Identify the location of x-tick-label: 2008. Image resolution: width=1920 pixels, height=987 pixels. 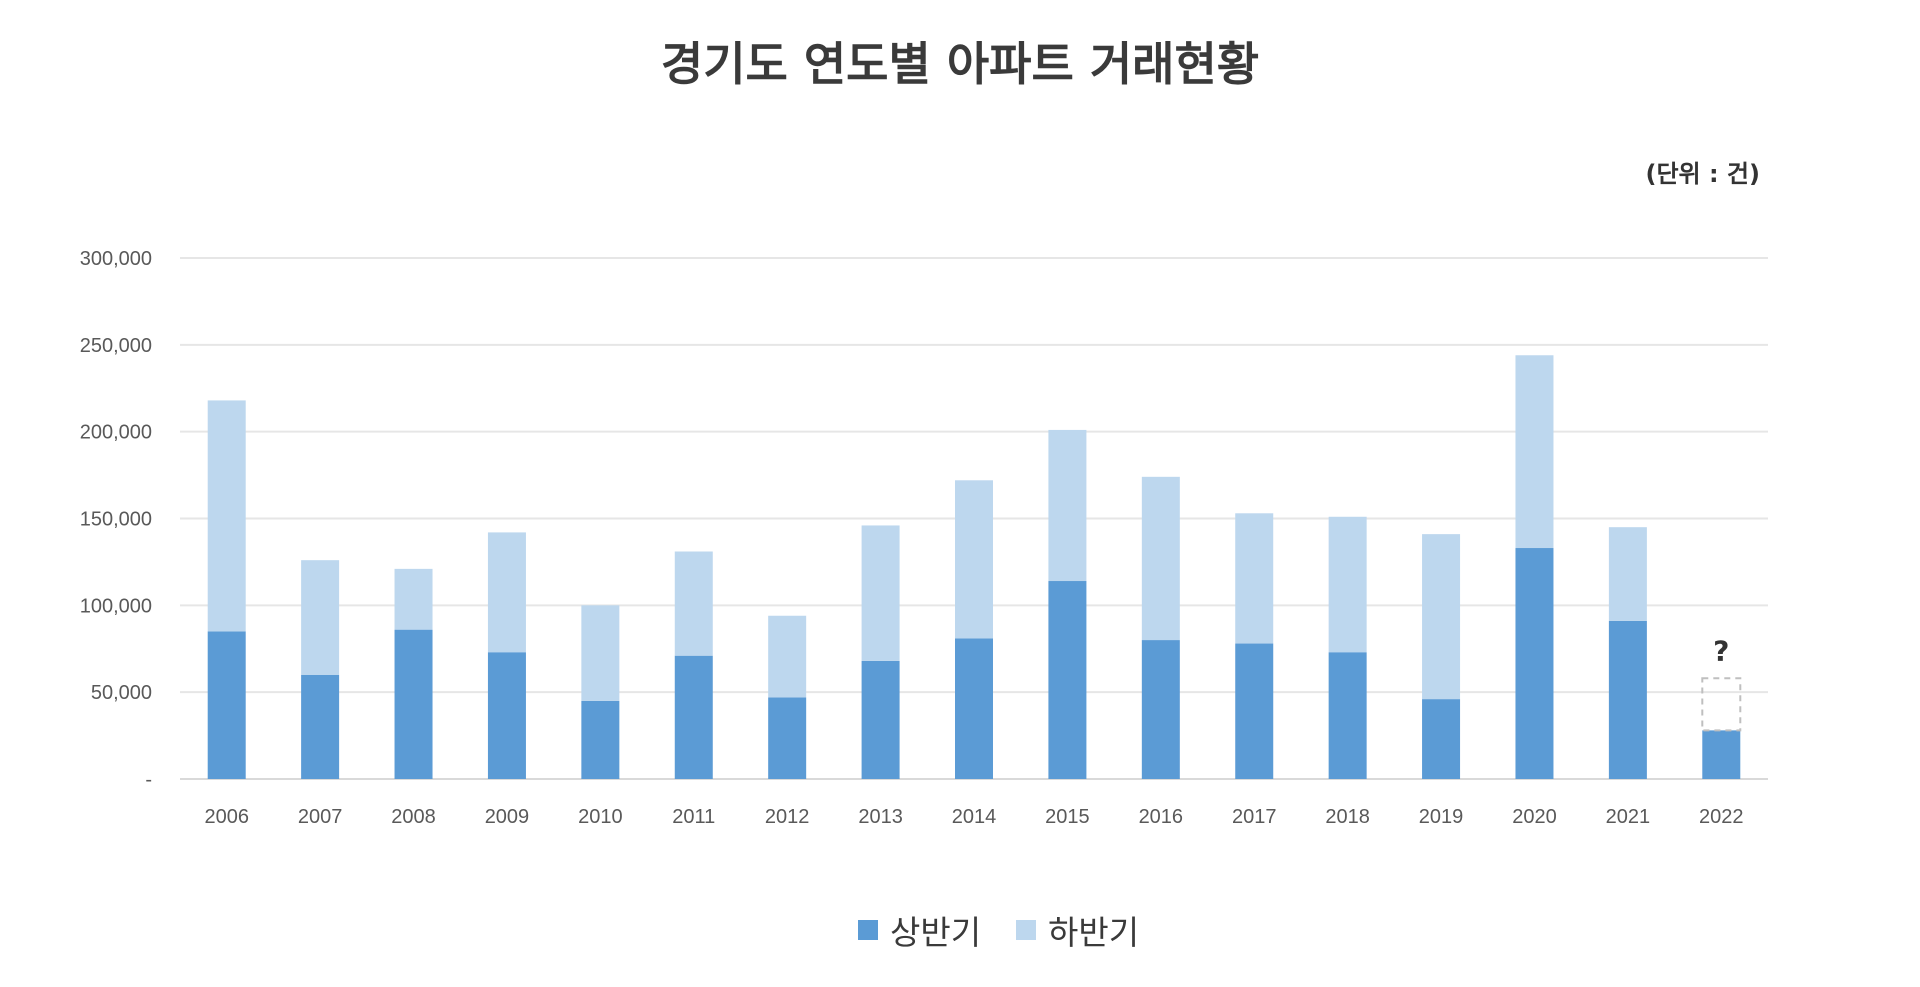
(413, 817).